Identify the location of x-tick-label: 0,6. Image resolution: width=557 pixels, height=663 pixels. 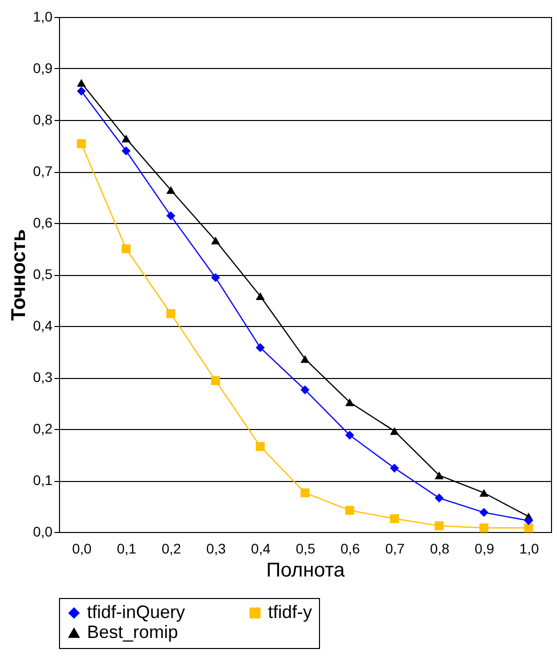
(350, 548).